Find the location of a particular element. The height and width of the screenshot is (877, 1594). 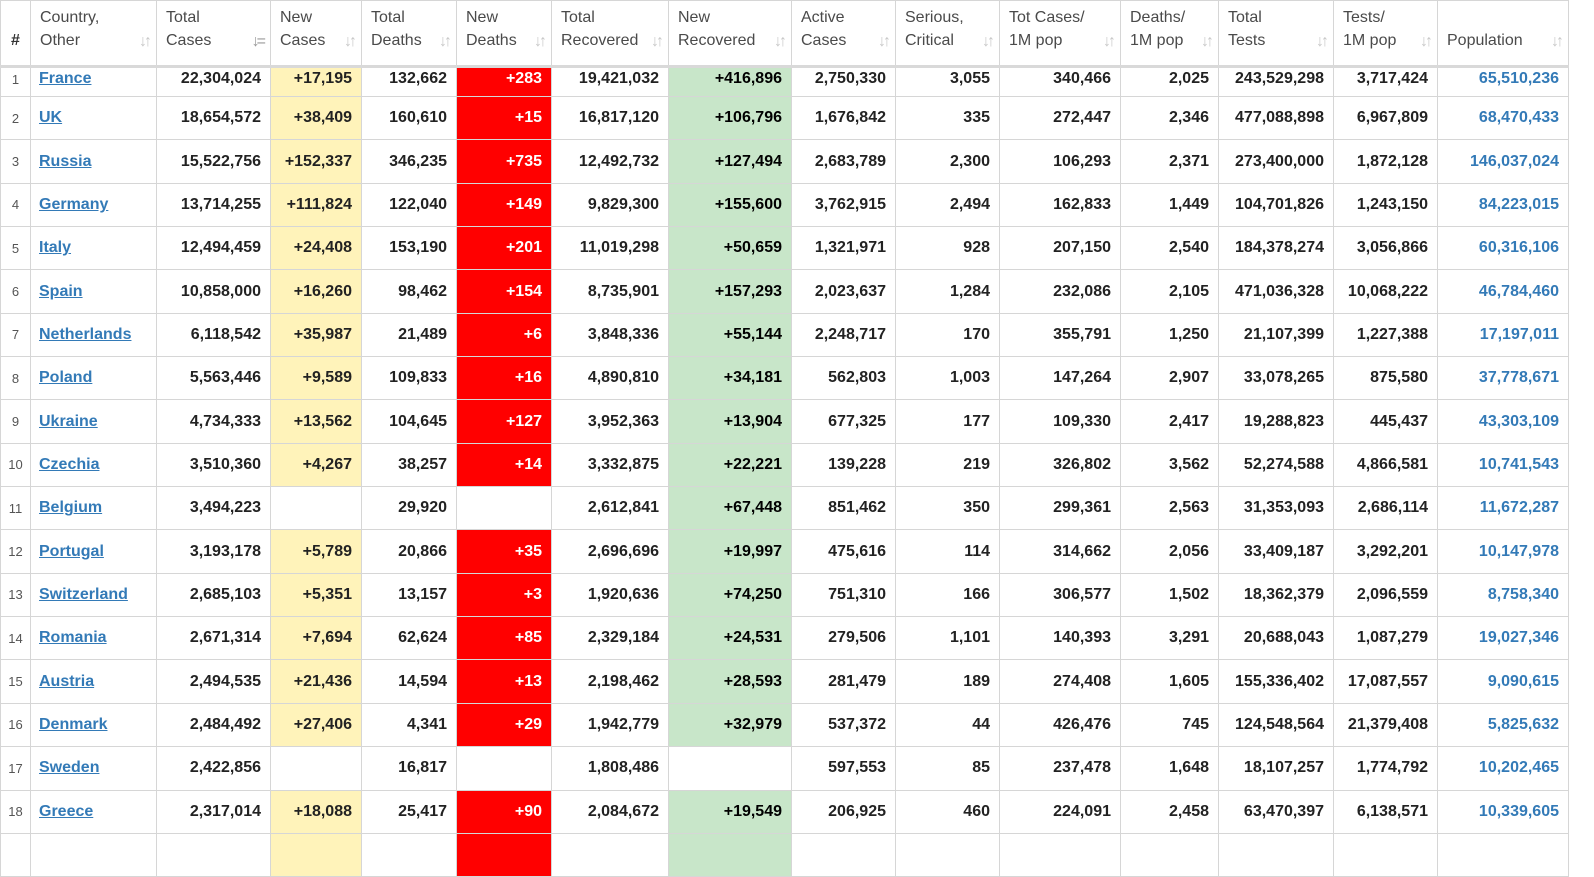

table-row is located at coordinates (784, 854).